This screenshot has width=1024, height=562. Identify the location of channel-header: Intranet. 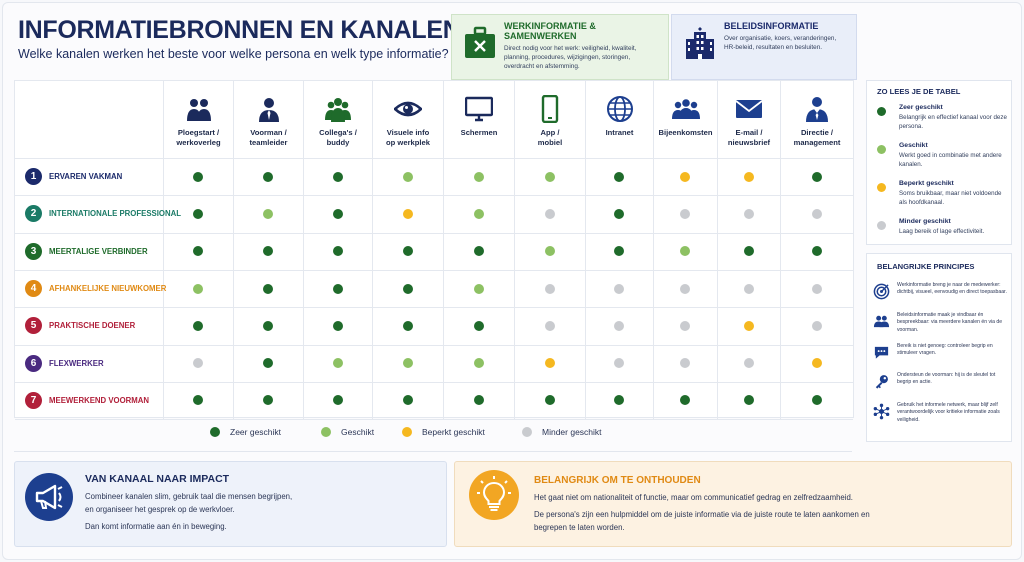
(619, 250).